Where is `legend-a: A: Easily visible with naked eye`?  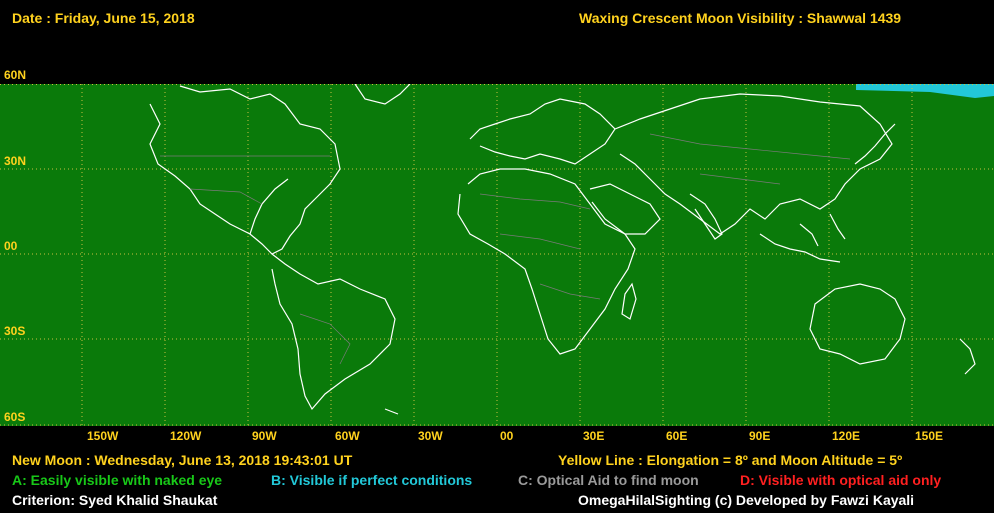 legend-a: A: Easily visible with naked eye is located at coordinates (117, 480).